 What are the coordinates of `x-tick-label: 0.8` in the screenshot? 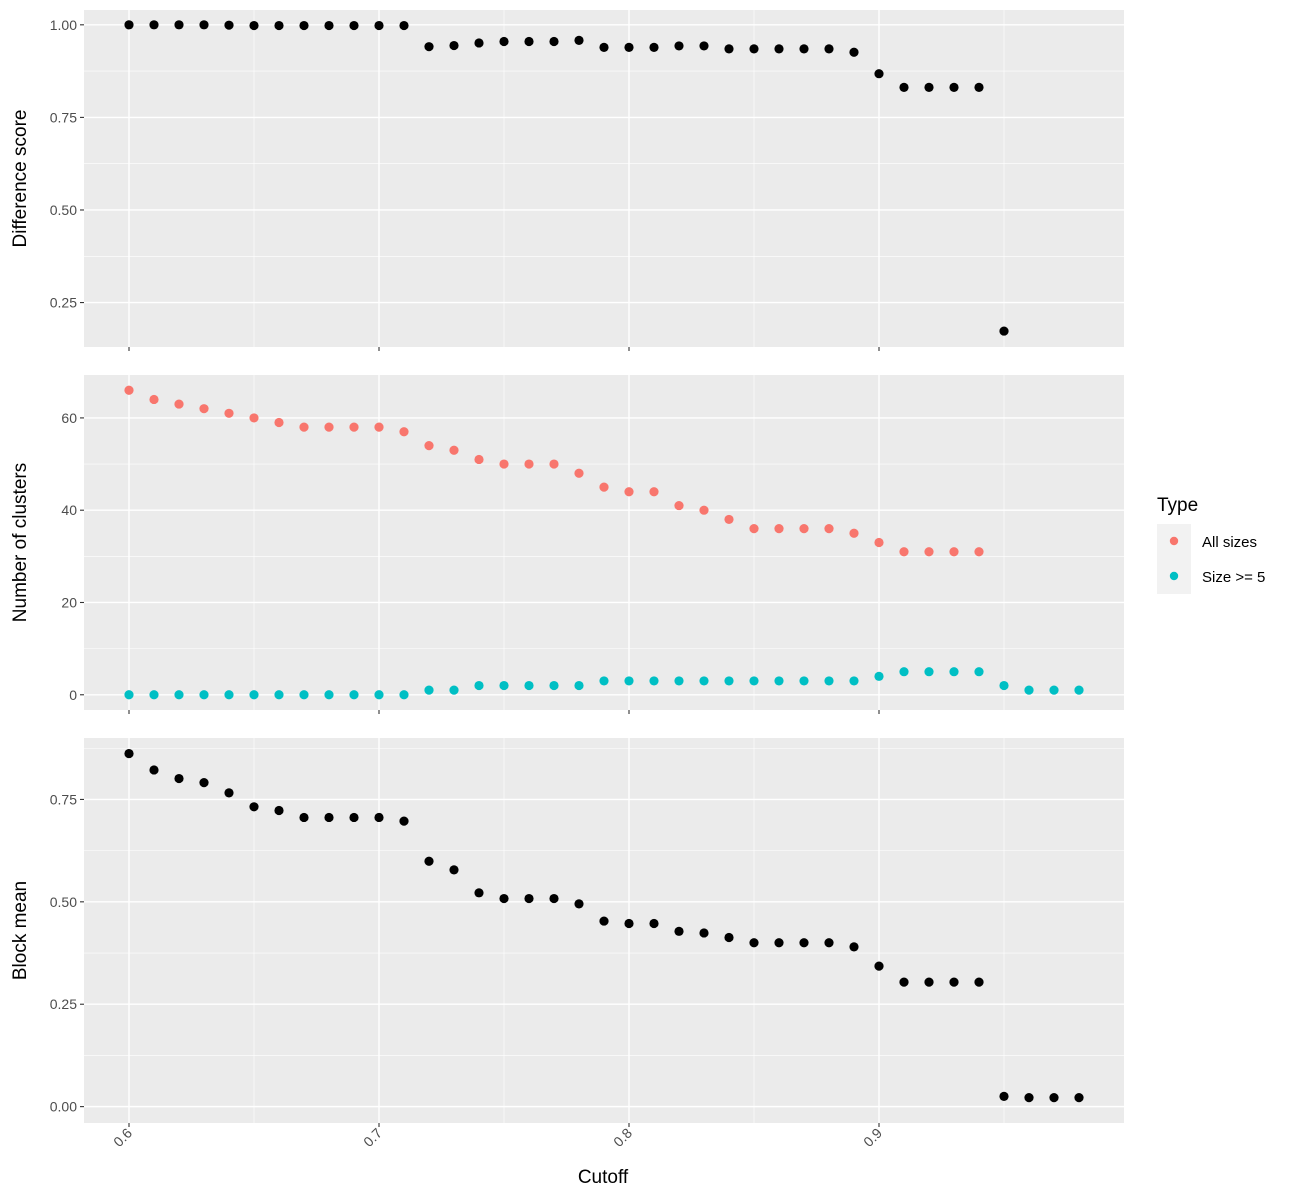 It's located at (622, 1137).